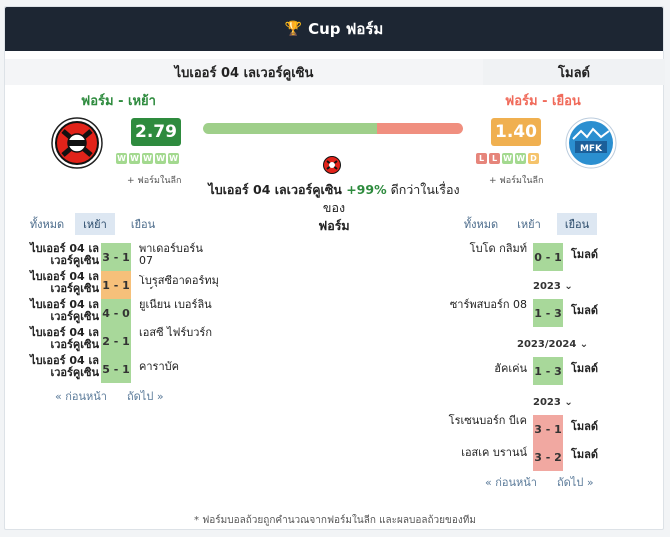 The image size is (670, 537). What do you see at coordinates (116, 285) in the screenshot?
I see `match-score: 1 - 1` at bounding box center [116, 285].